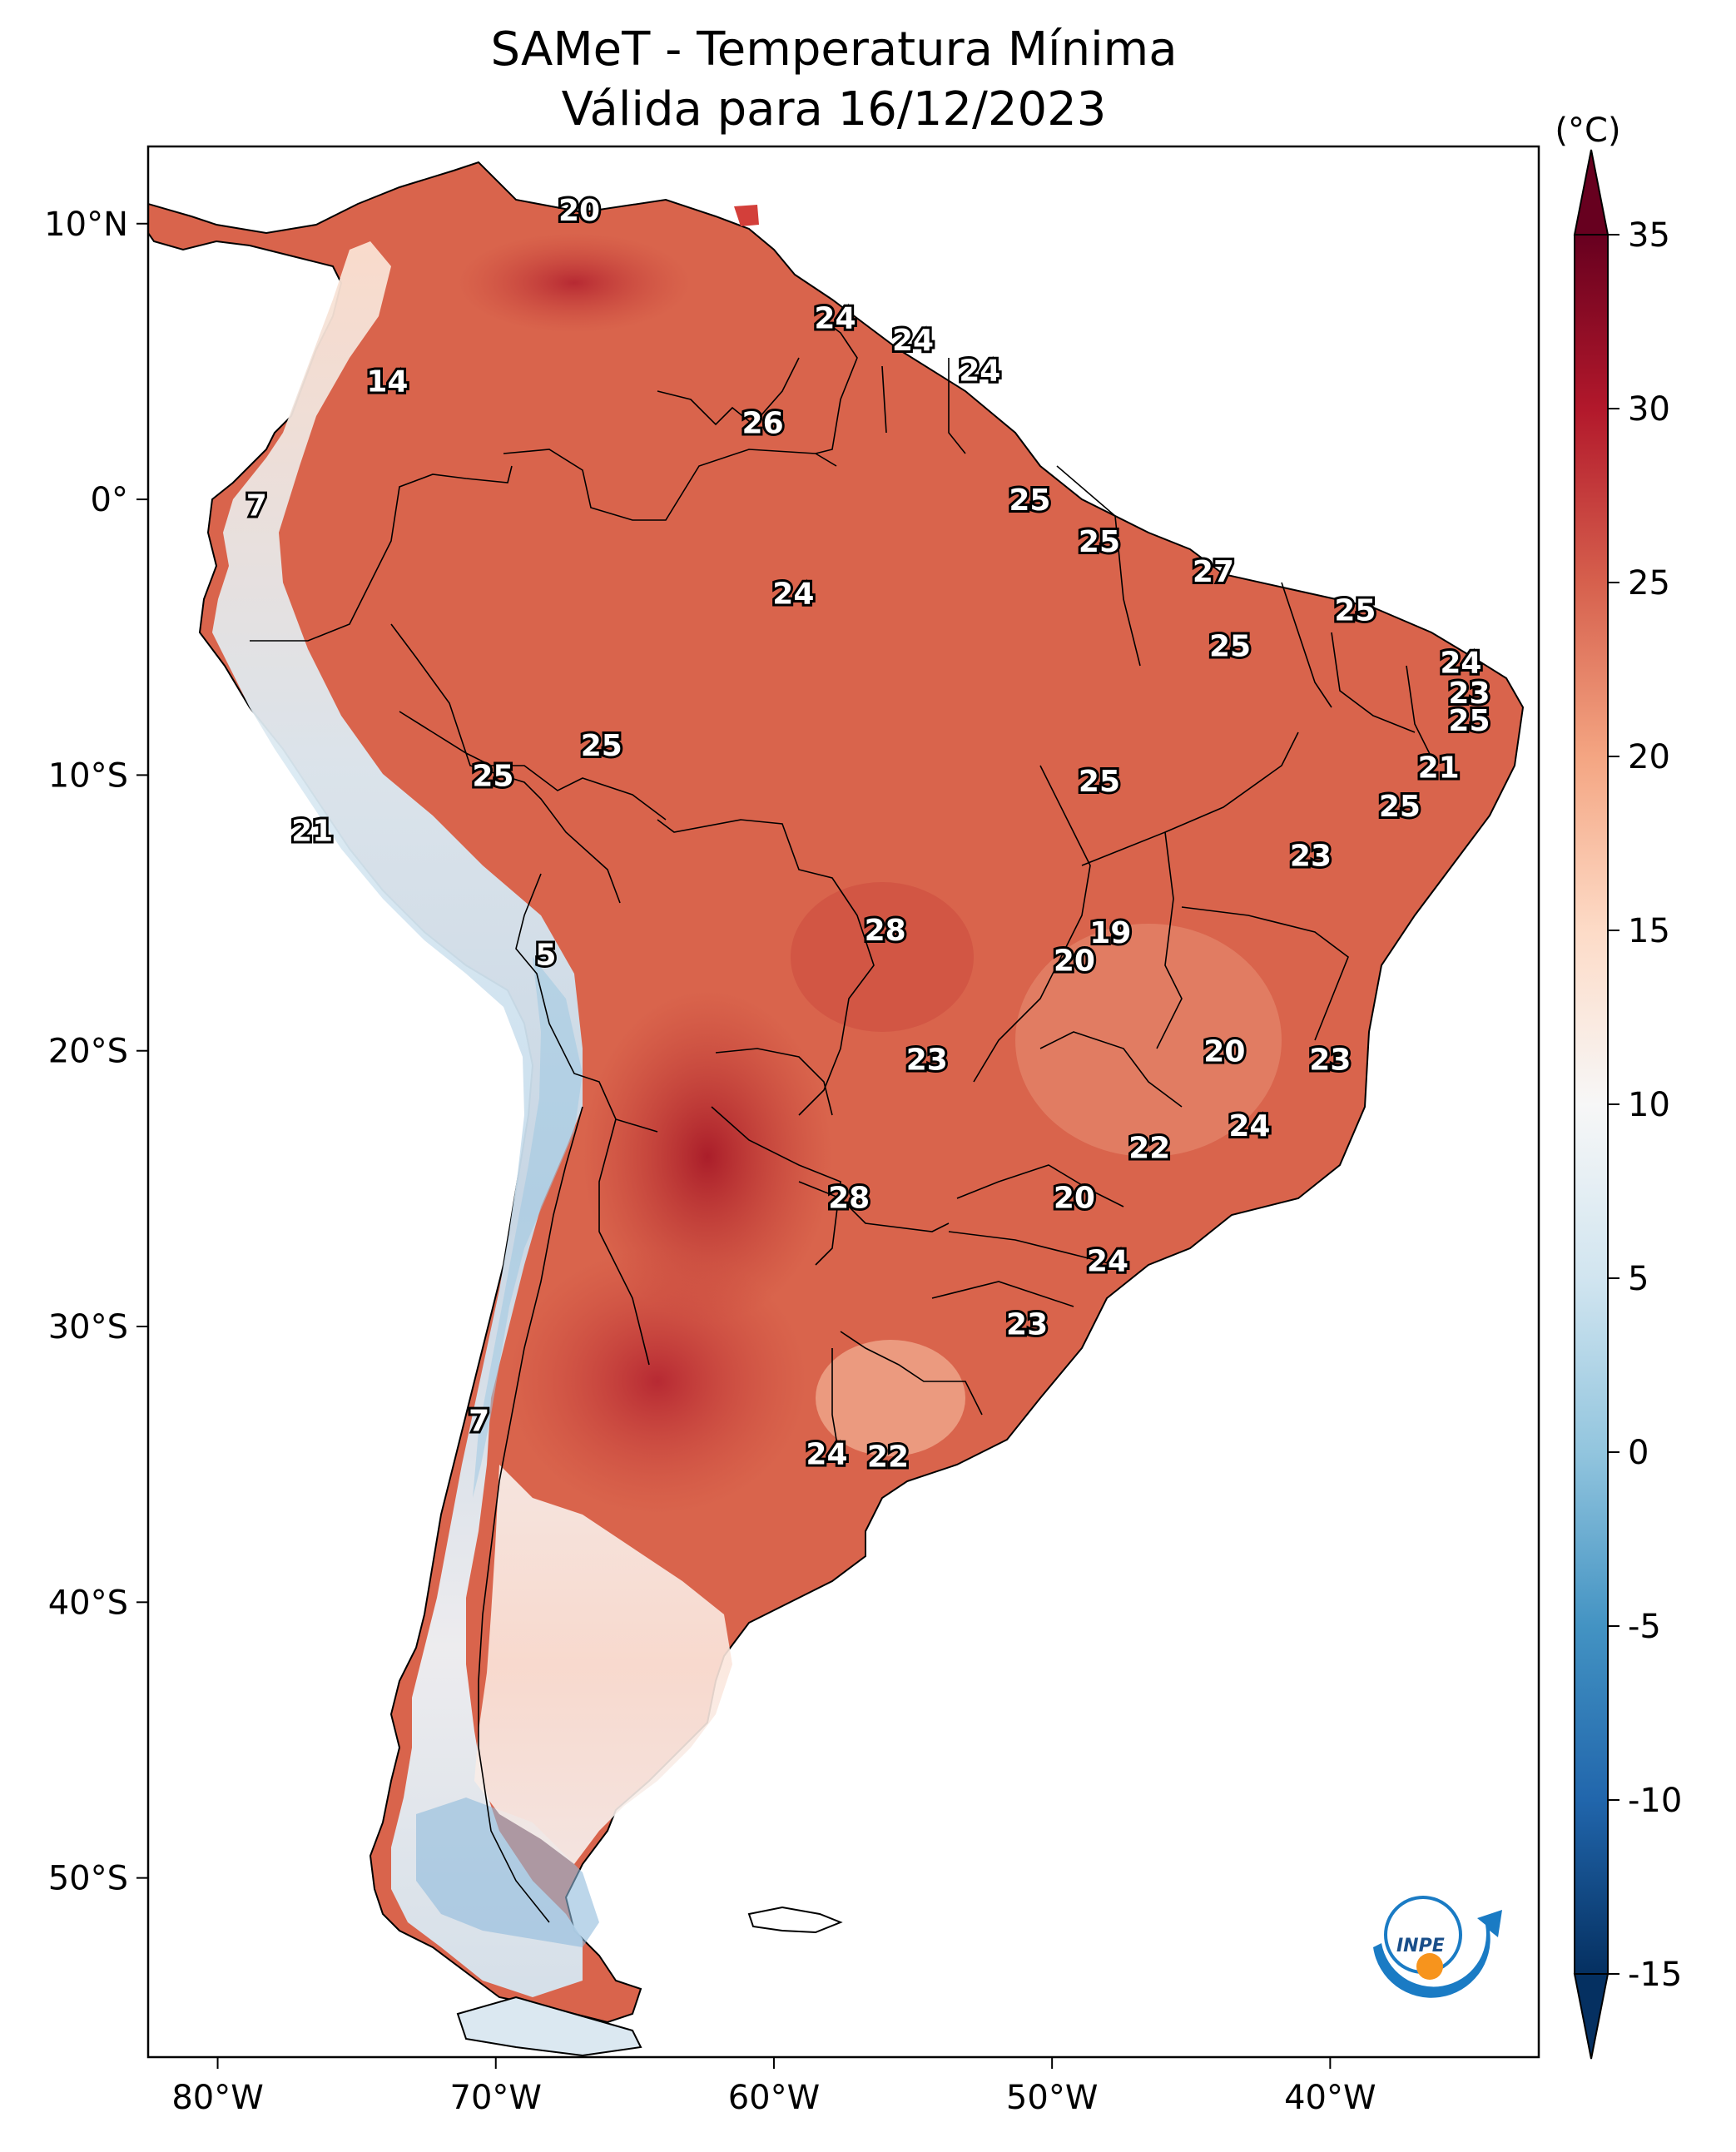 Image resolution: width=1736 pixels, height=2152 pixels. I want to click on colorbar-bar, so click(1591, 1104).